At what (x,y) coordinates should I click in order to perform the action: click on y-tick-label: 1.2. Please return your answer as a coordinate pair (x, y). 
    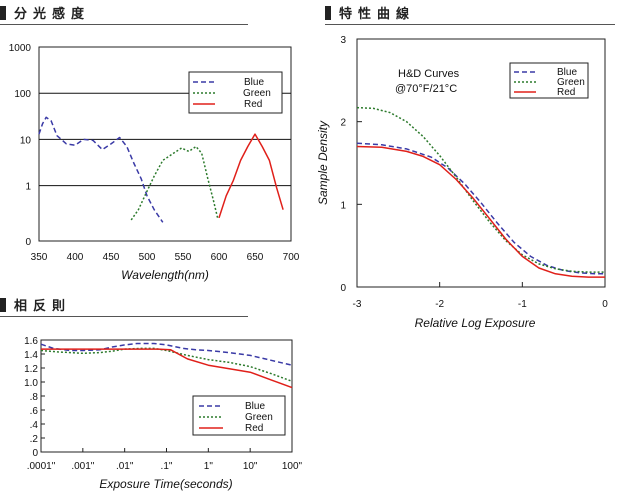
    Looking at the image, I should click on (31, 369).